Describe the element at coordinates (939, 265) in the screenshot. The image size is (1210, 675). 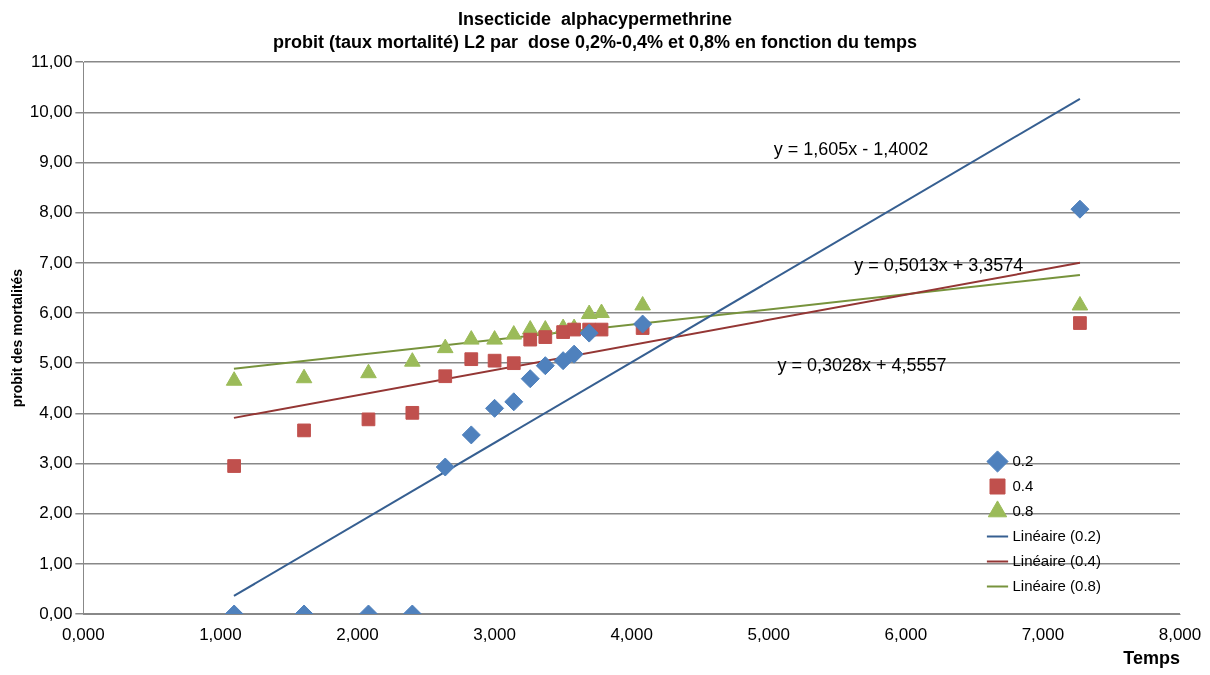
I see `annotation: y = 0,5013x + 3,3574` at that location.